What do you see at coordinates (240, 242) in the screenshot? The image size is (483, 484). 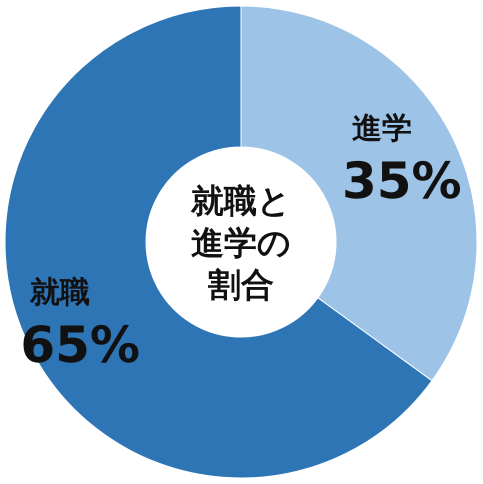 I see `text: 就職と進学の割合` at bounding box center [240, 242].